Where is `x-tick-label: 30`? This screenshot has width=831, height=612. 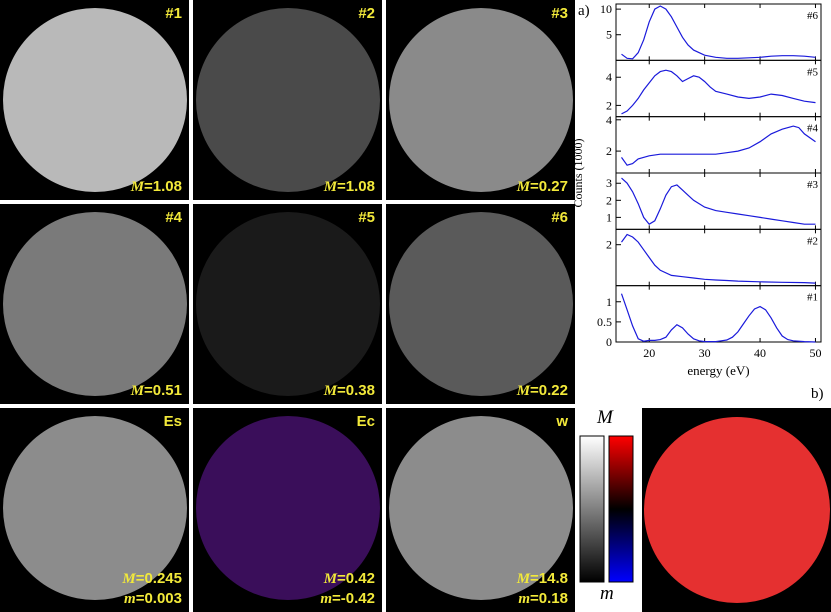
x-tick-label: 30 is located at coordinates (705, 353).